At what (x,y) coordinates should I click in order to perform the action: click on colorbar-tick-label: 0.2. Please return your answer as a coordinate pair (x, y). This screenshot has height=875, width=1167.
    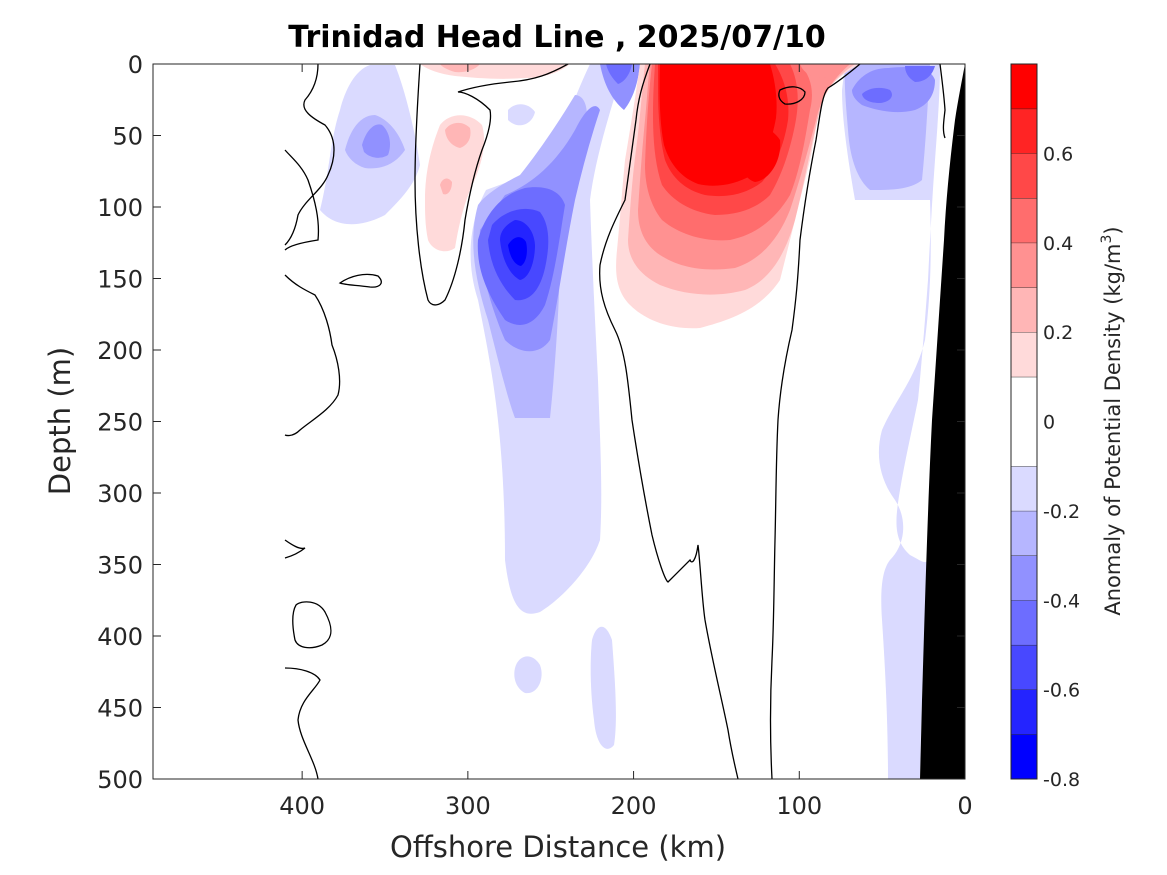
    Looking at the image, I should click on (1058, 333).